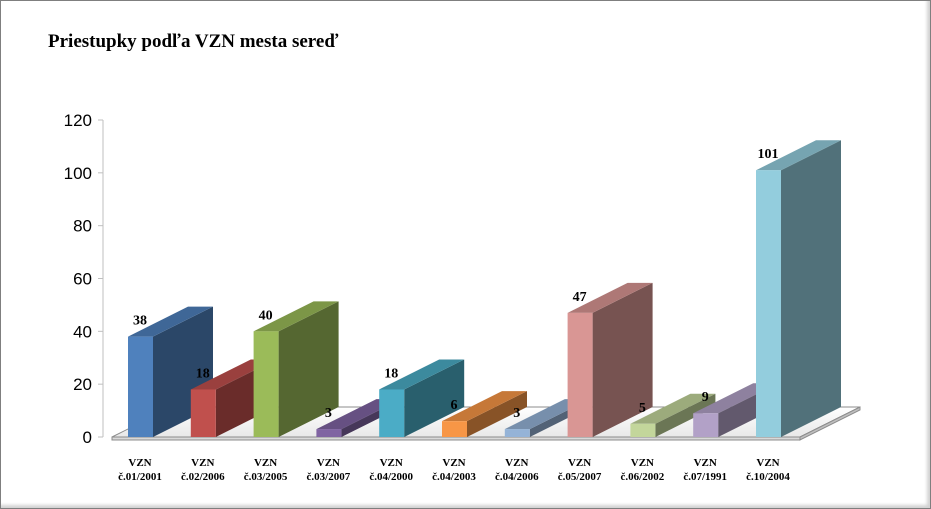 This screenshot has width=931, height=509. Describe the element at coordinates (705, 477) in the screenshot. I see `x-tick-label: č.07/1991` at that location.